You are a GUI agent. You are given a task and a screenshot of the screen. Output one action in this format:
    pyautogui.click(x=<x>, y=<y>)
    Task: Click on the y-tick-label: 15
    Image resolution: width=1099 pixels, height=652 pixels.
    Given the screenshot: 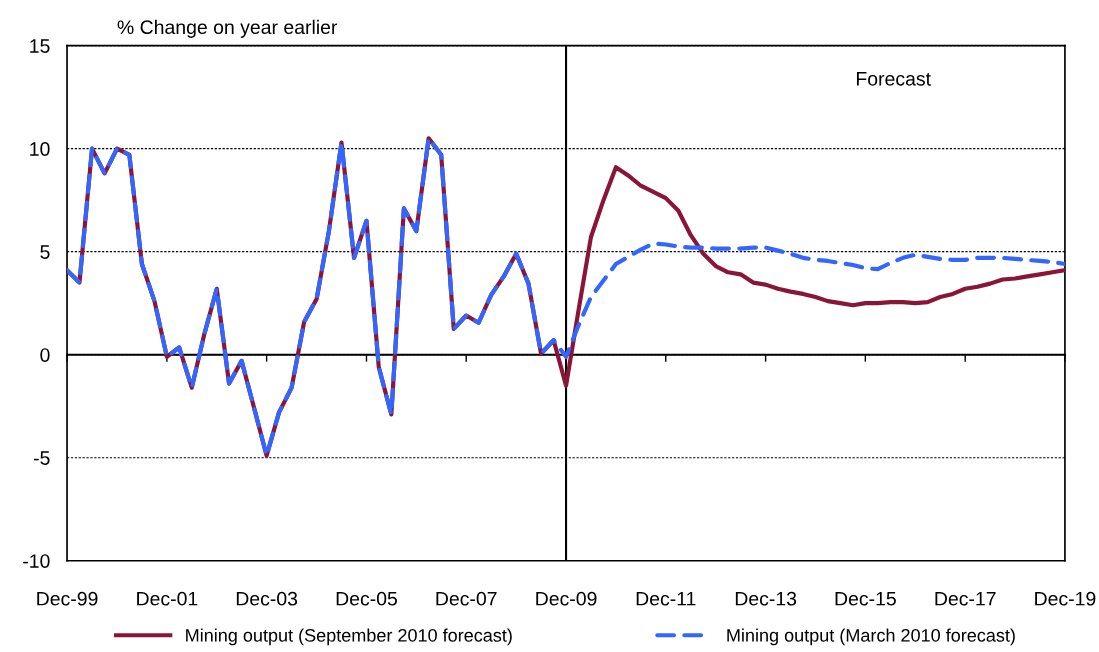 What is the action you would take?
    pyautogui.click(x=40, y=46)
    